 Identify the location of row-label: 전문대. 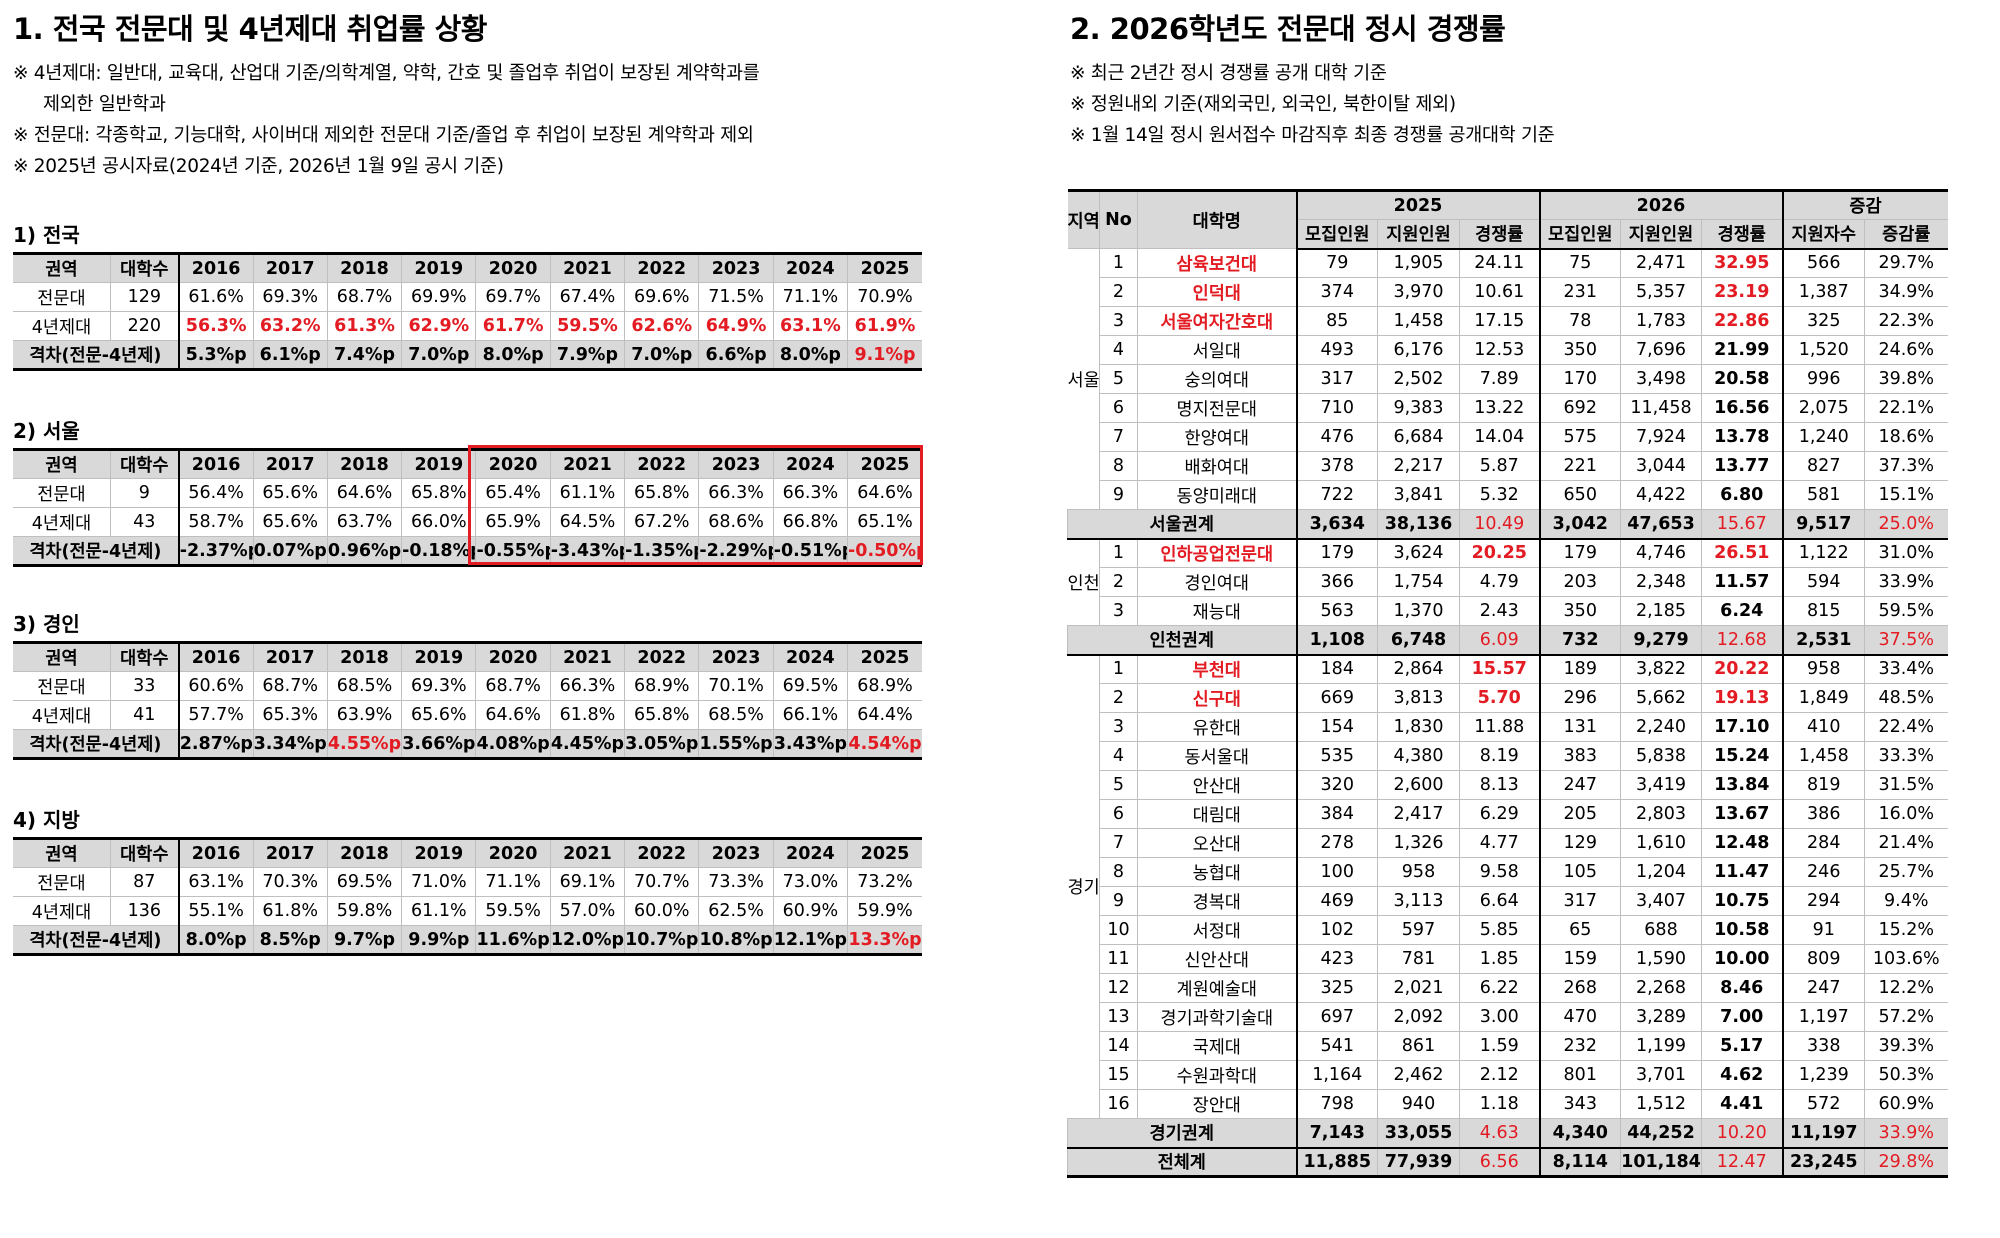
(62, 882).